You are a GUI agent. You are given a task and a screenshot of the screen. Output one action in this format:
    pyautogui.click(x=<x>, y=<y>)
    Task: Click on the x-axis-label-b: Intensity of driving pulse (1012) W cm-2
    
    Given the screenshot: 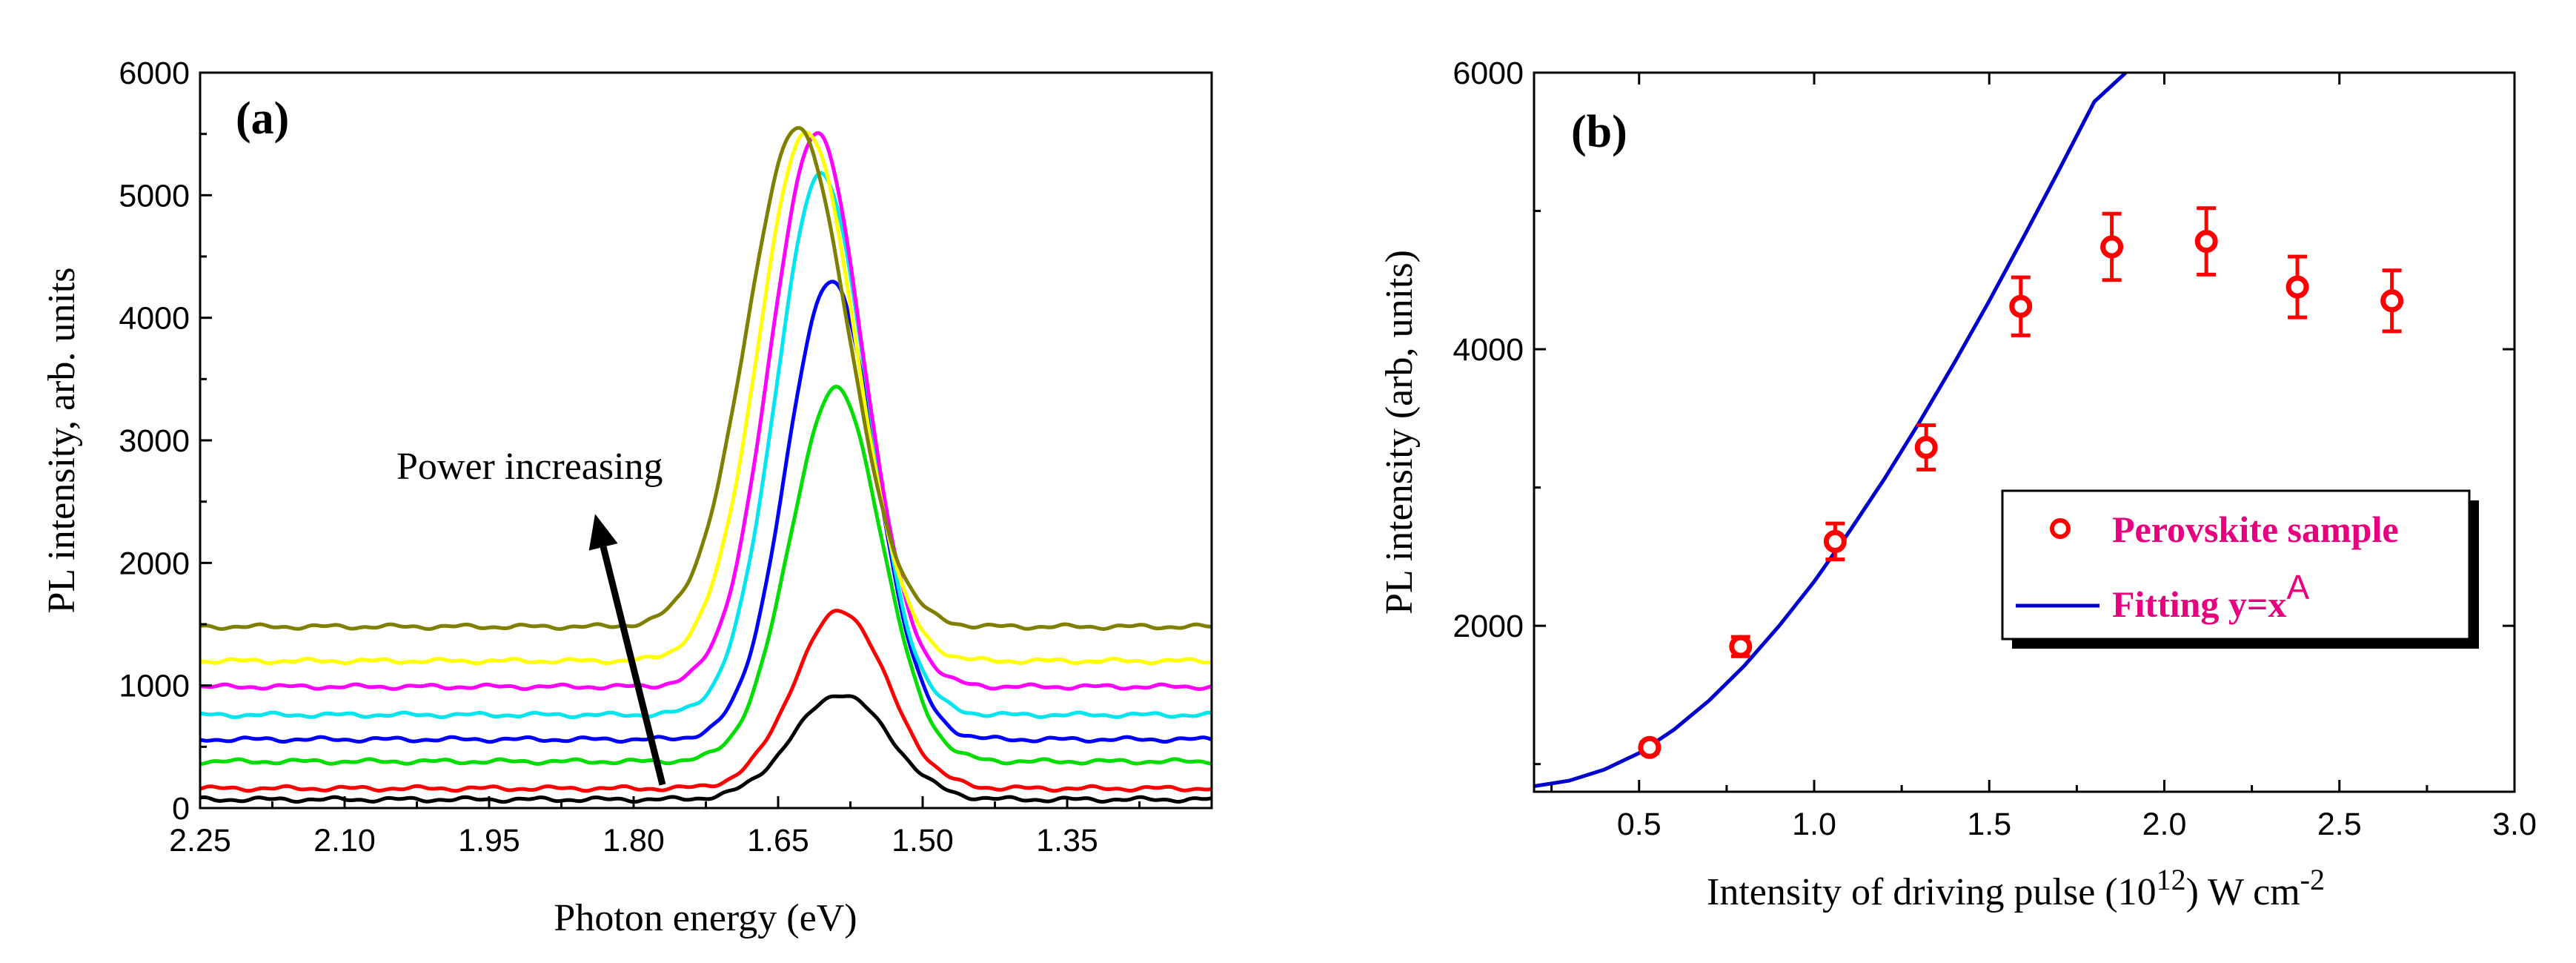 What is the action you would take?
    pyautogui.click(x=2016, y=888)
    